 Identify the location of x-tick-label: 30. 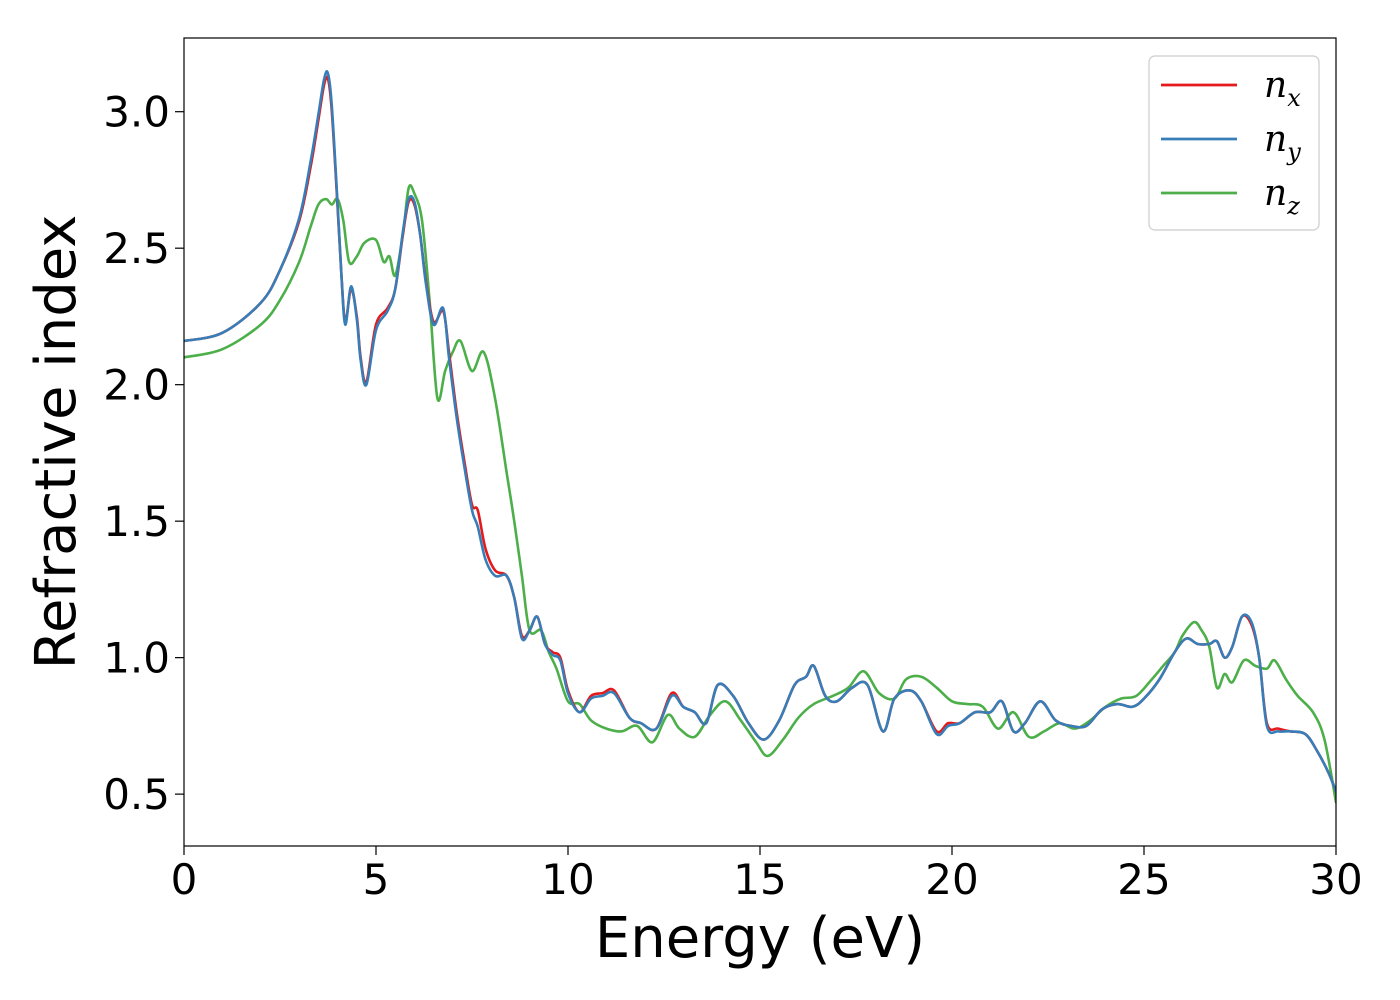
(1335, 879).